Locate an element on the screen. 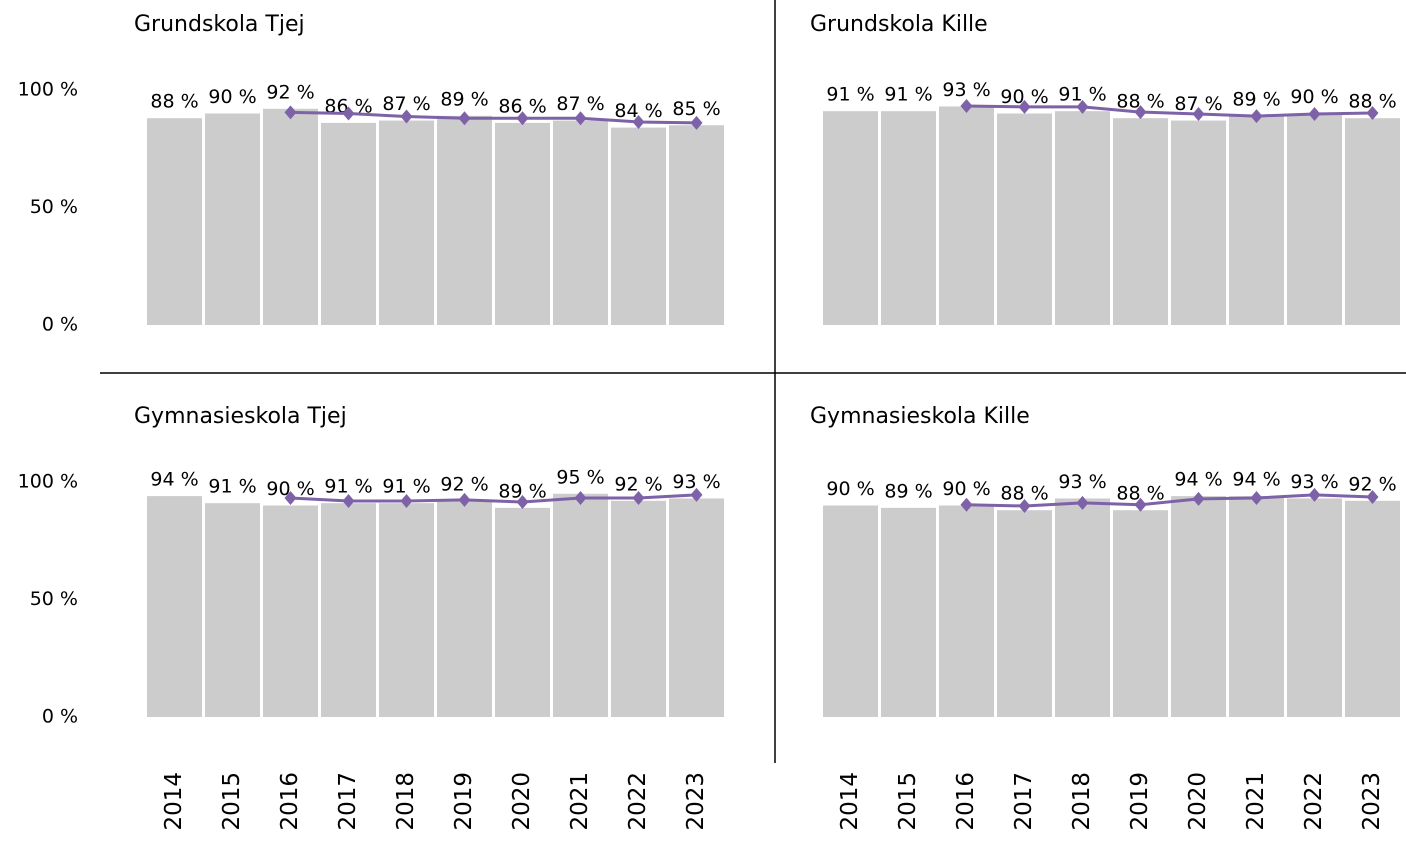 The image size is (1406, 841). panel-title: Grundskola Kille is located at coordinates (899, 24).